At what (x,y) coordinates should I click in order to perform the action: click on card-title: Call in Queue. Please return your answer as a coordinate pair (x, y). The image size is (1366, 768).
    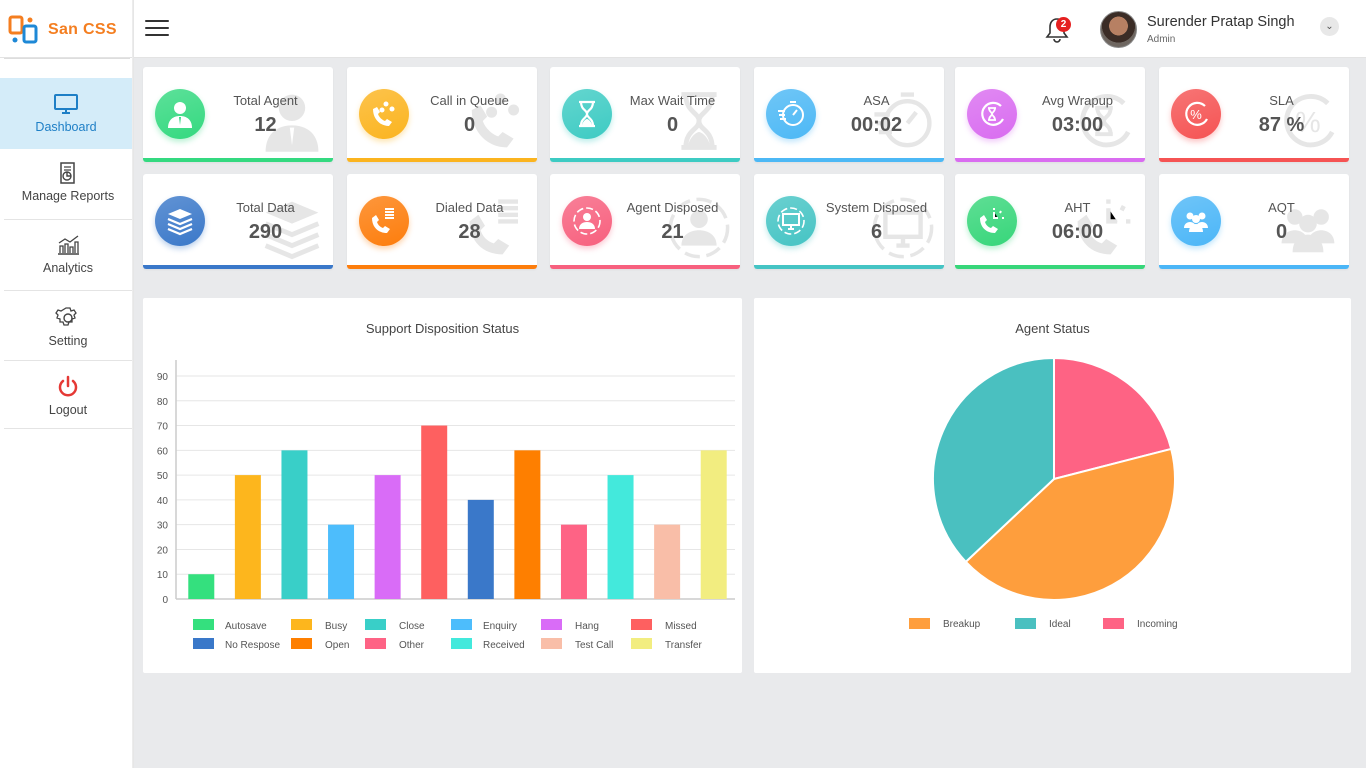
    Looking at the image, I should click on (469, 100).